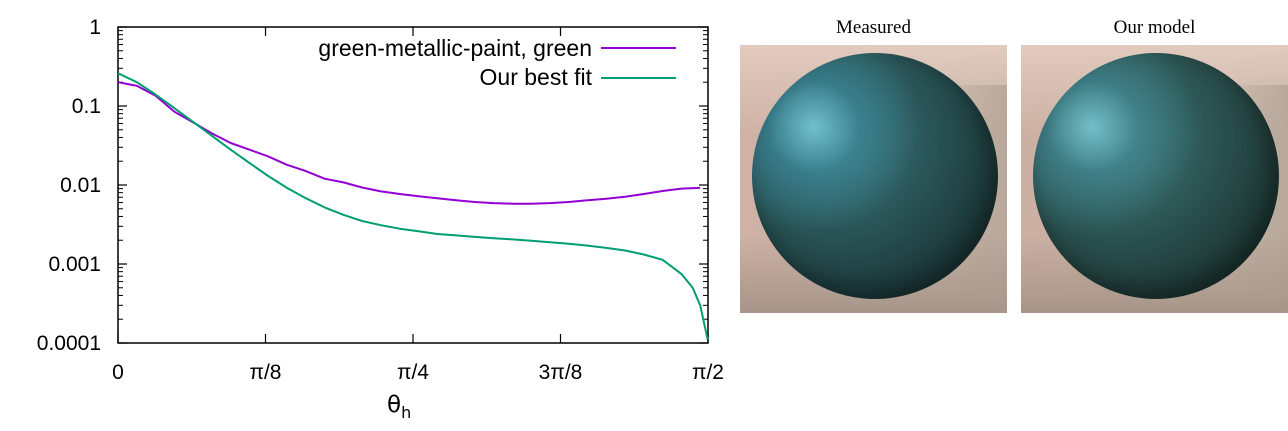  Describe the element at coordinates (413, 372) in the screenshot. I see `x-tick-label: π/4` at that location.